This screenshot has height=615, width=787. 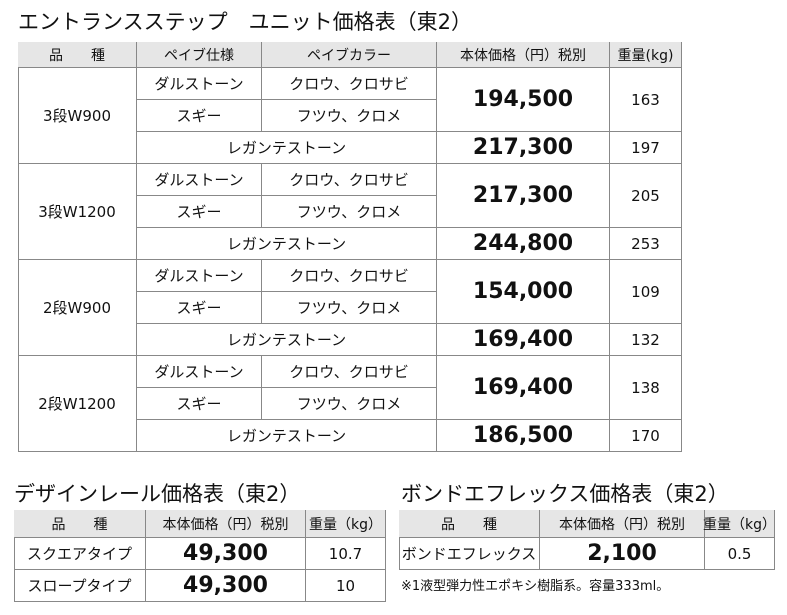 I want to click on item: スロープタイプ, so click(x=80, y=586).